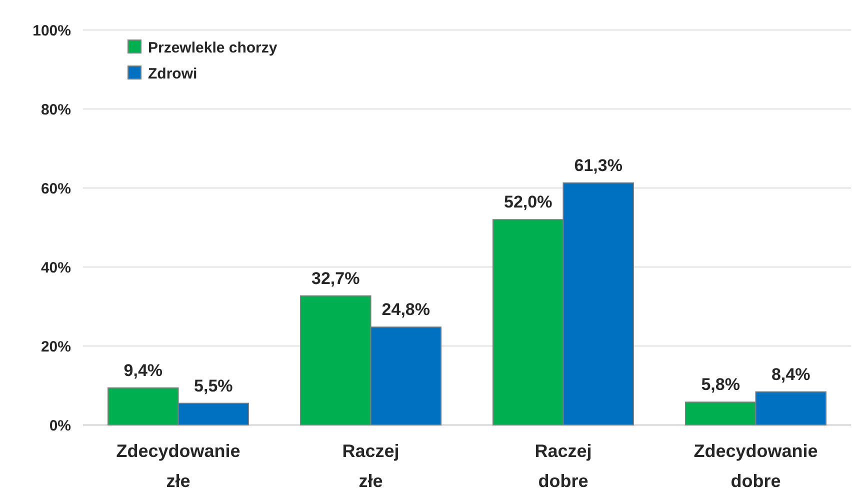 This screenshot has height=490, width=853. Describe the element at coordinates (213, 47) in the screenshot. I see `legend-label: Przewlekle chorzy` at that location.